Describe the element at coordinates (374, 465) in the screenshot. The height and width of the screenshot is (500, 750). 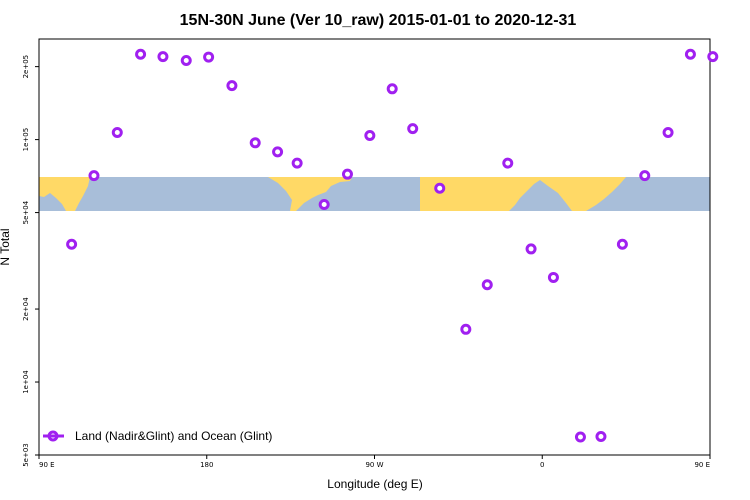
I see `x-tick-label: 90 W` at that location.